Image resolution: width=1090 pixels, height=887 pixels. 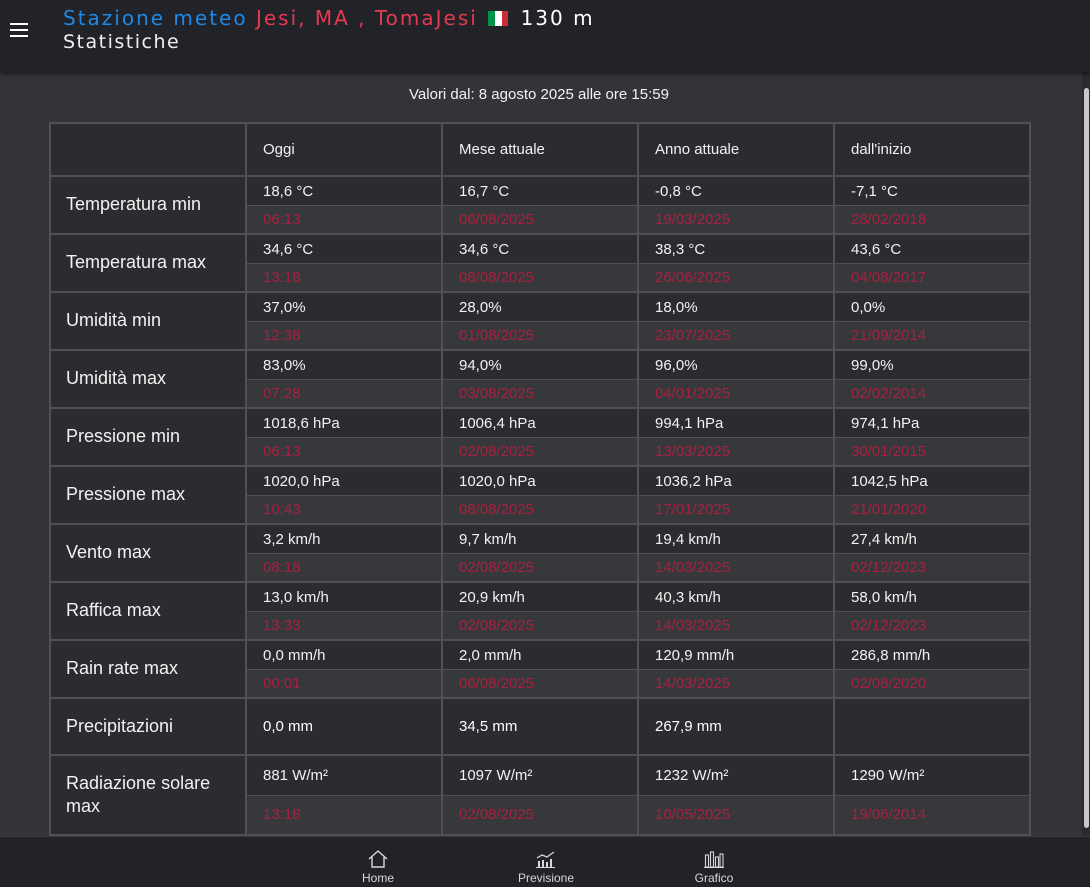 What do you see at coordinates (344, 393) in the screenshot?
I see `stat-timestamp: 07:28` at bounding box center [344, 393].